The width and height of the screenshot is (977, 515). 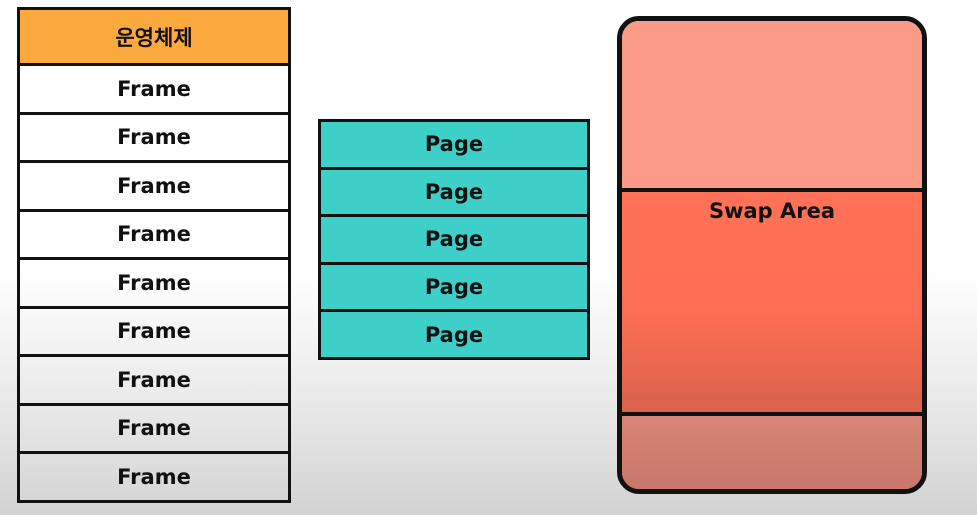 What do you see at coordinates (772, 304) in the screenshot?
I see `swap-area: Swap Area` at bounding box center [772, 304].